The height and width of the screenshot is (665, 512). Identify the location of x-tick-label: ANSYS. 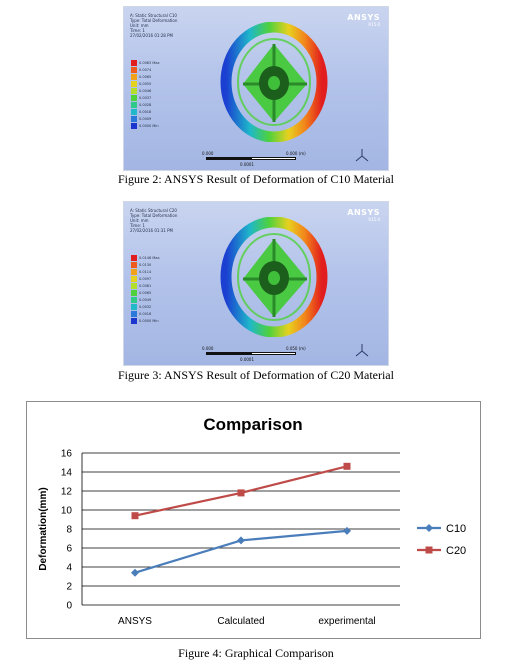
(135, 621).